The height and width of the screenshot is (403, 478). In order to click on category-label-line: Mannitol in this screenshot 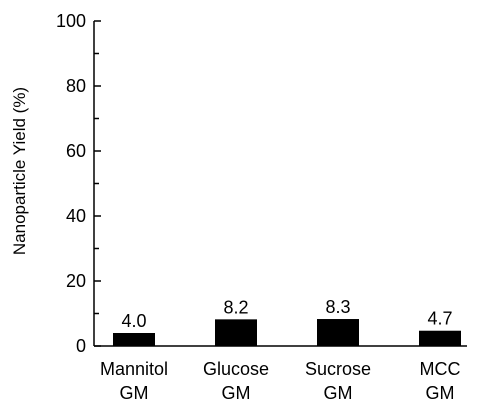, I will do `click(134, 369)`.